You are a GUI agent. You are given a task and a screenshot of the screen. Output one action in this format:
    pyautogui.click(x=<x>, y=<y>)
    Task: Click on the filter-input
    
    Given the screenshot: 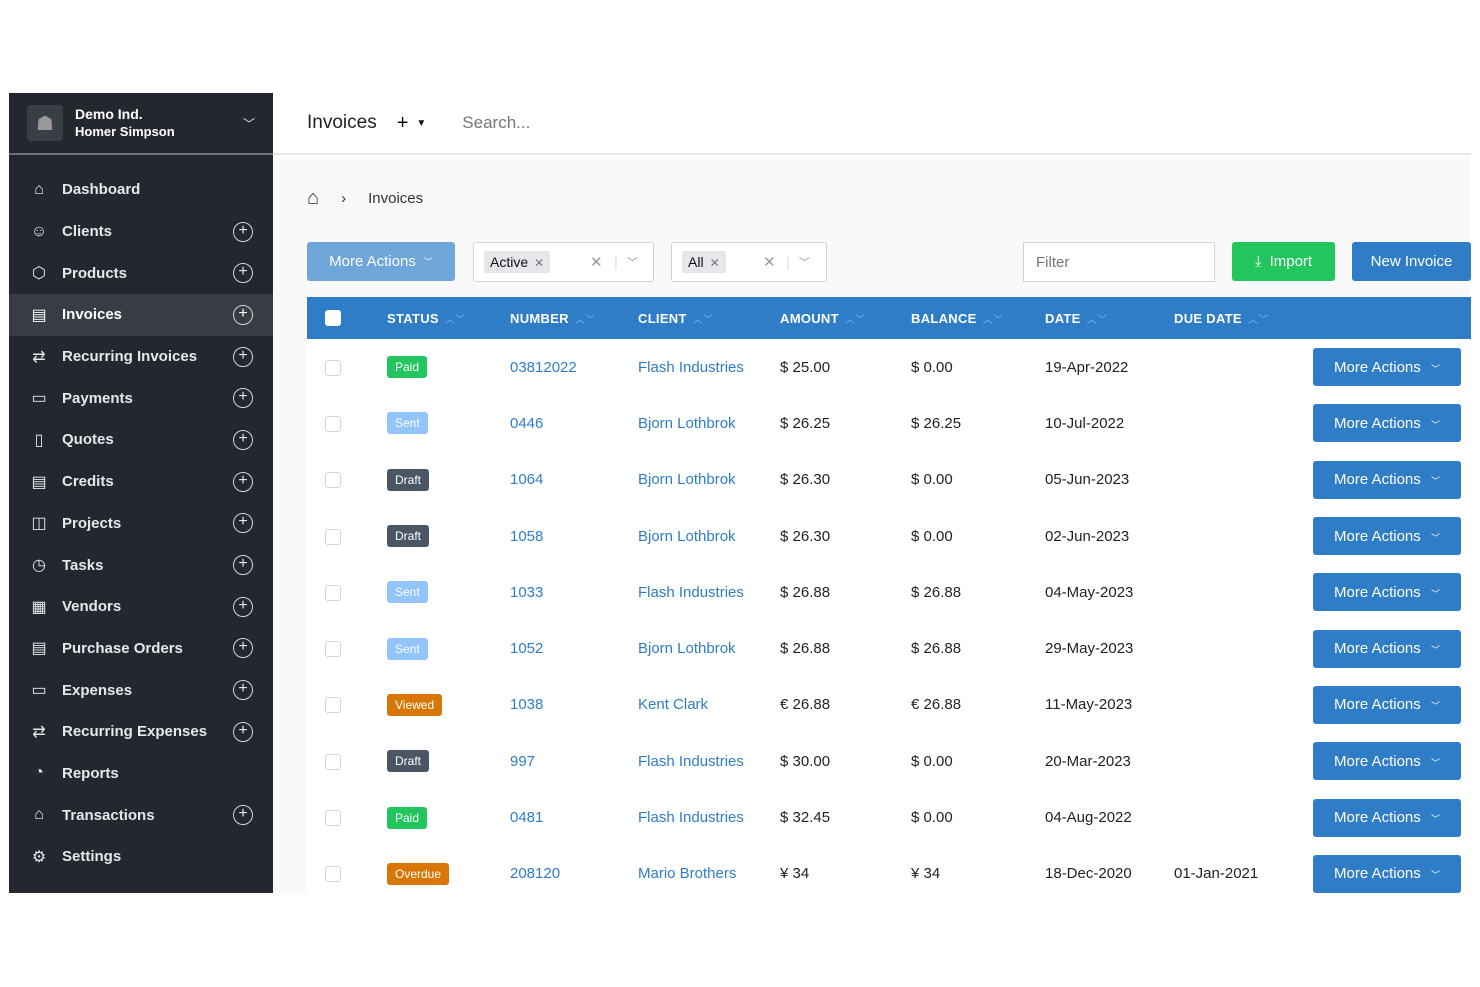 What is the action you would take?
    pyautogui.click(x=1119, y=262)
    